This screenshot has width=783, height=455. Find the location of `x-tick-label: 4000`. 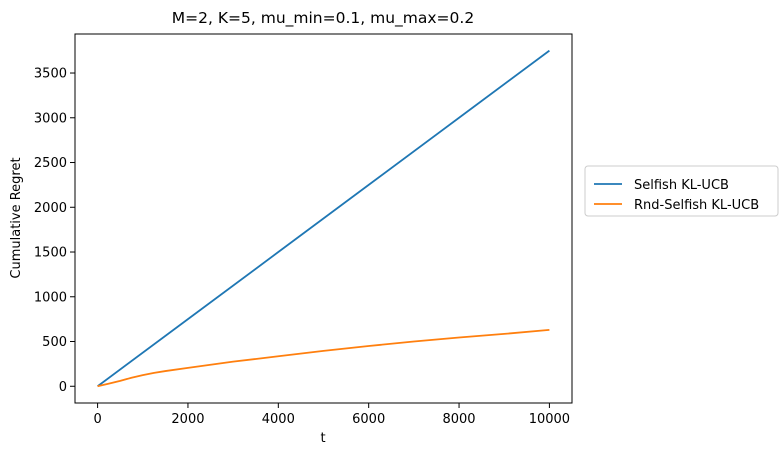

x-tick-label: 4000 is located at coordinates (278, 419).